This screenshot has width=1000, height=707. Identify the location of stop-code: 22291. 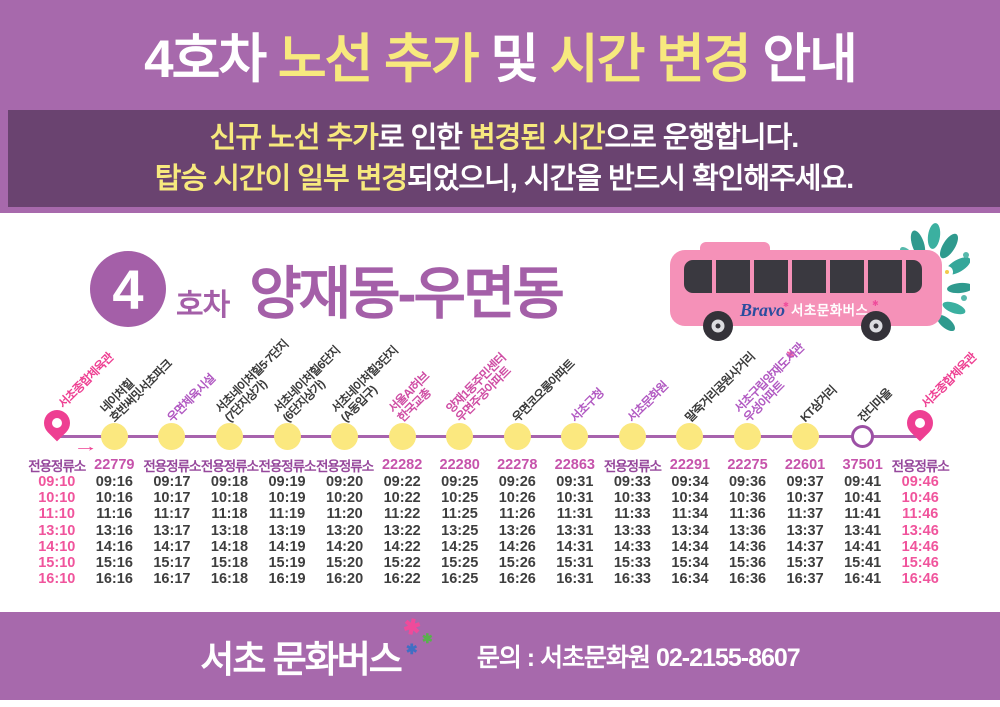
(690, 465).